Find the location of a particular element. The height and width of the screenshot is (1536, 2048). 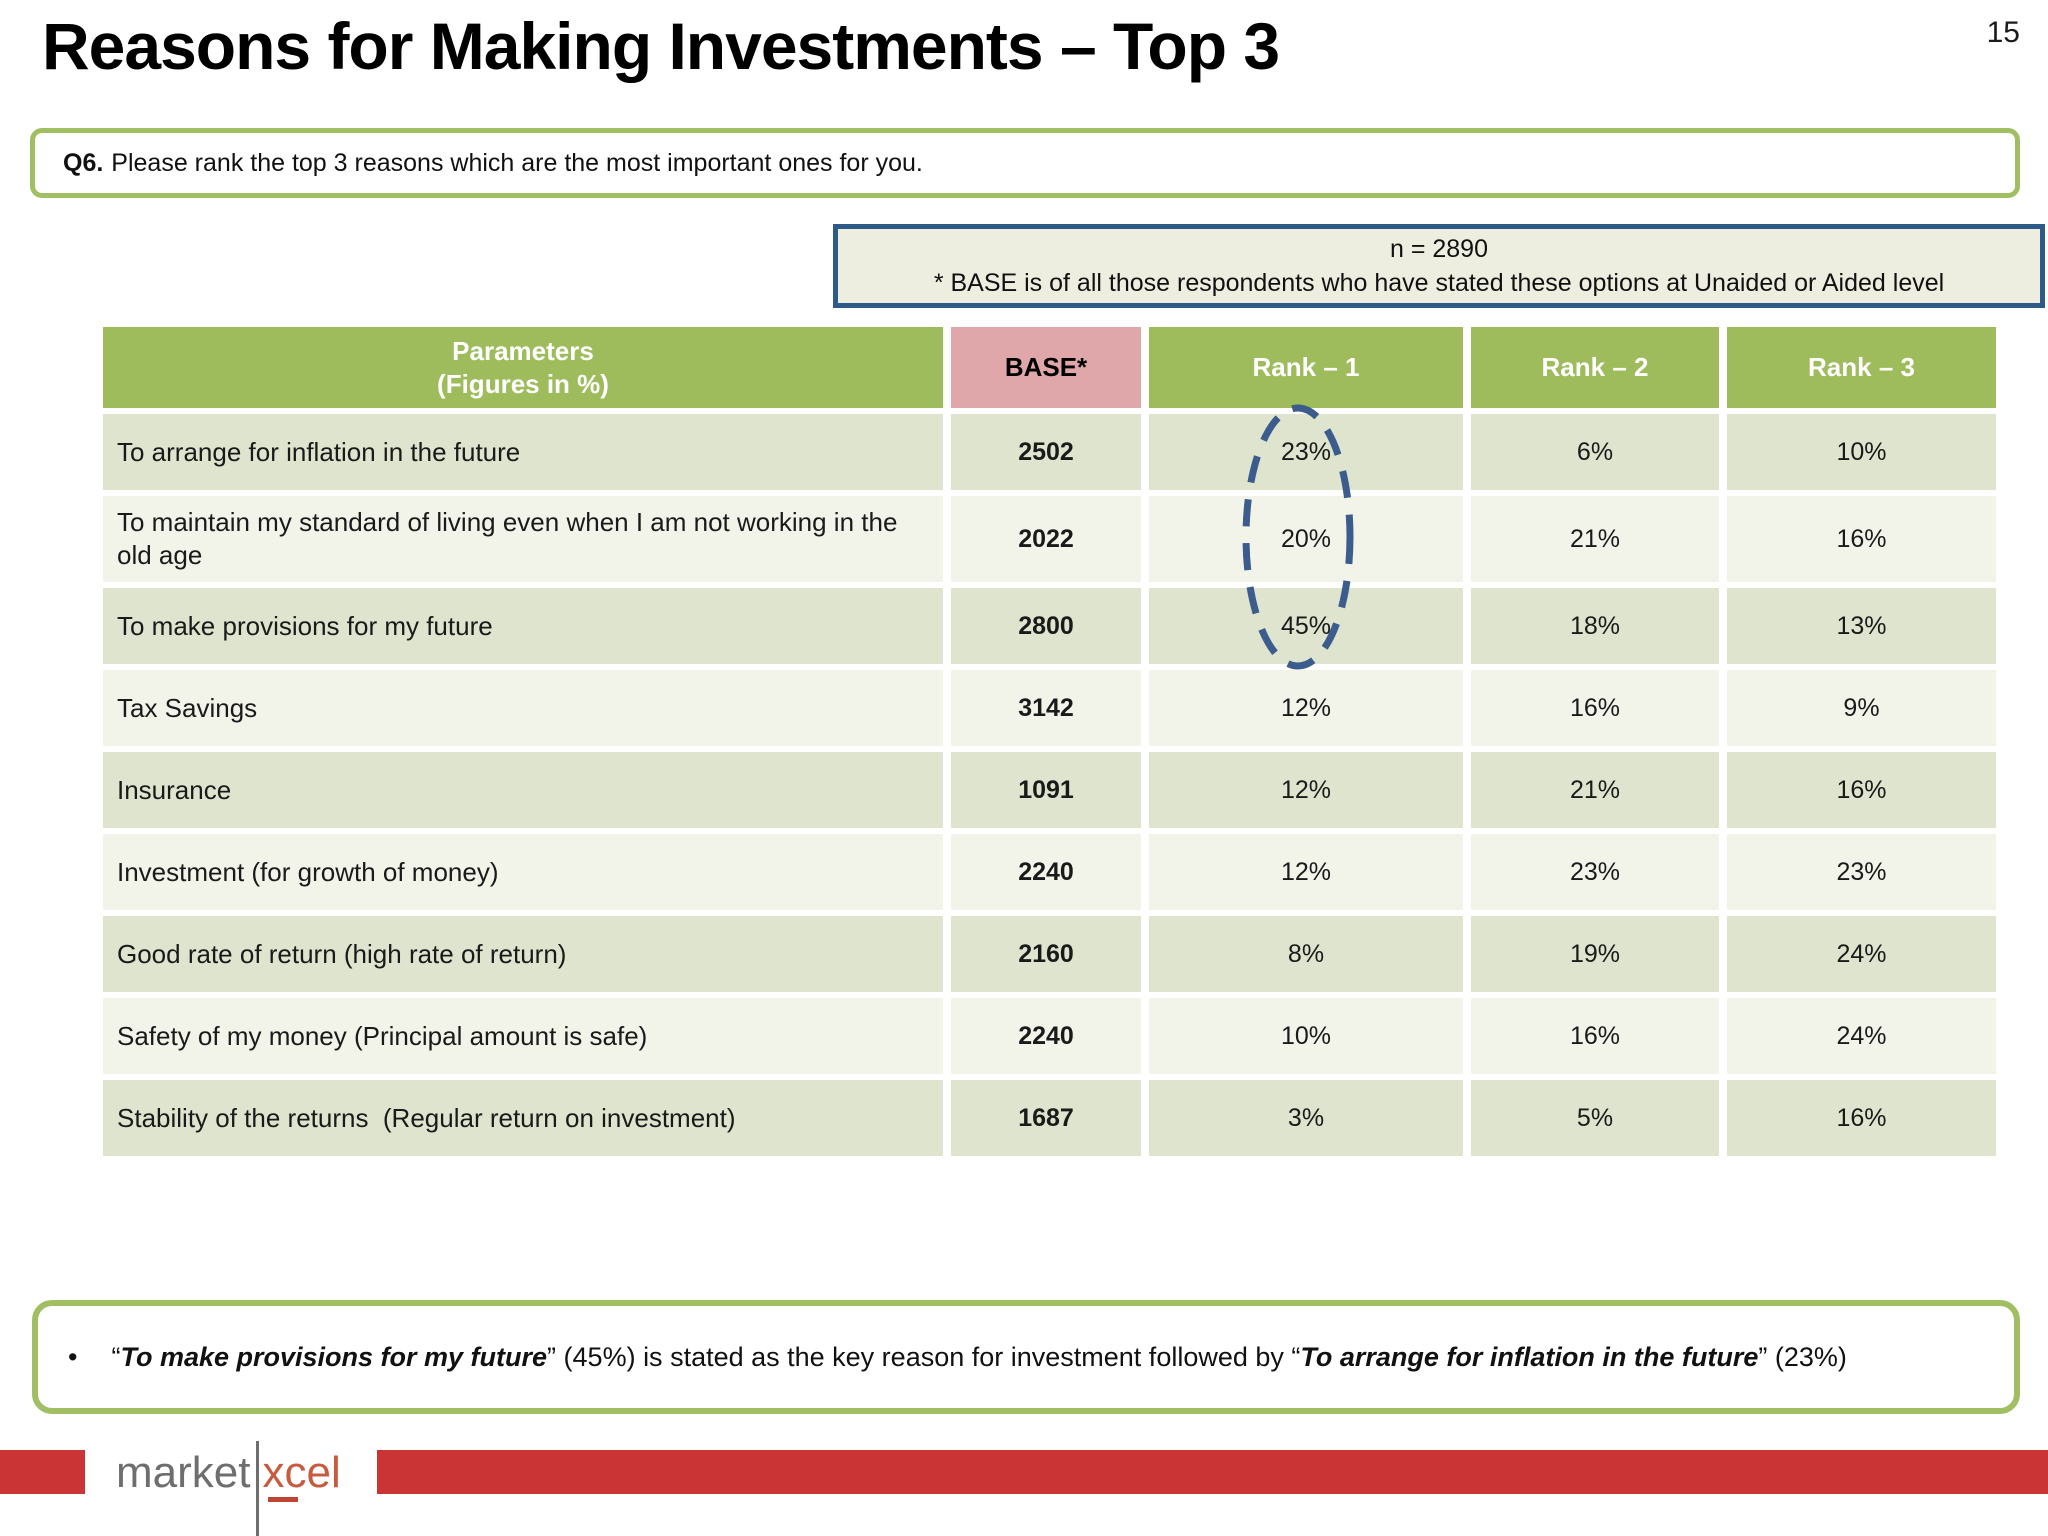

footer-red-bar-right is located at coordinates (1212, 1472).